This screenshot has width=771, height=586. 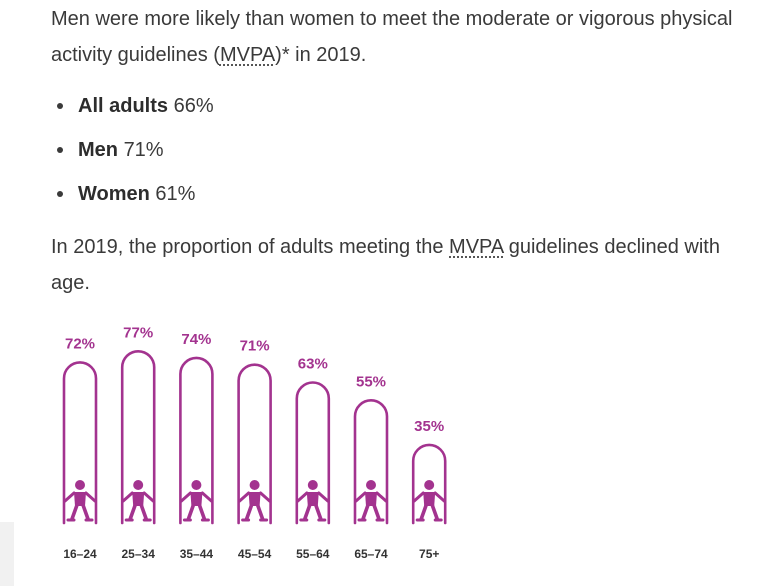 I want to click on data-label: 72%, so click(x=80, y=343).